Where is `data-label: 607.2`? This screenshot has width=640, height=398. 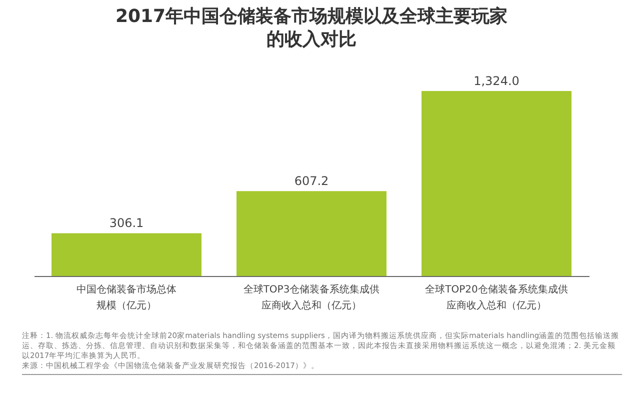 data-label: 607.2 is located at coordinates (311, 181).